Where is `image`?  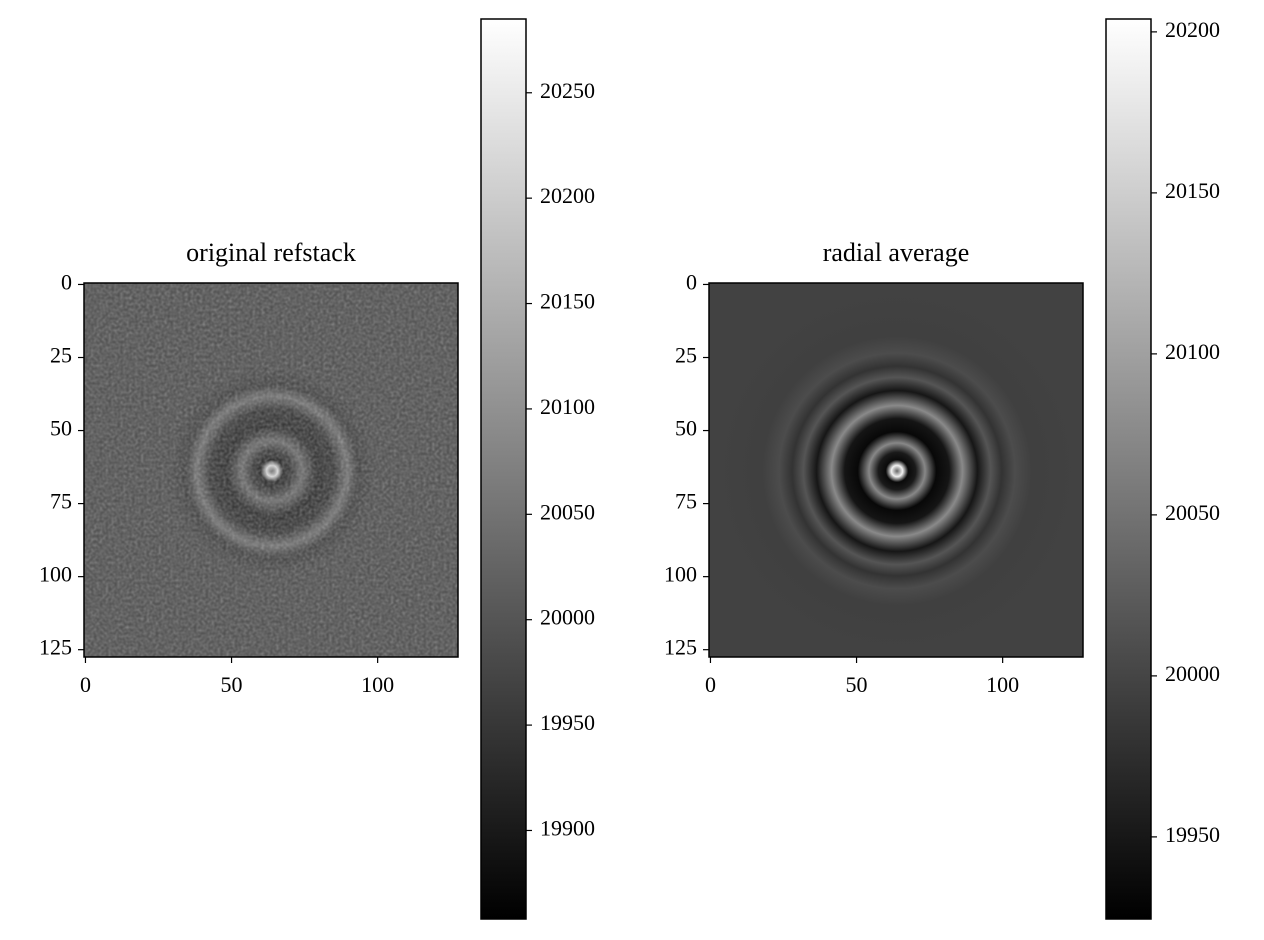 image is located at coordinates (896, 470).